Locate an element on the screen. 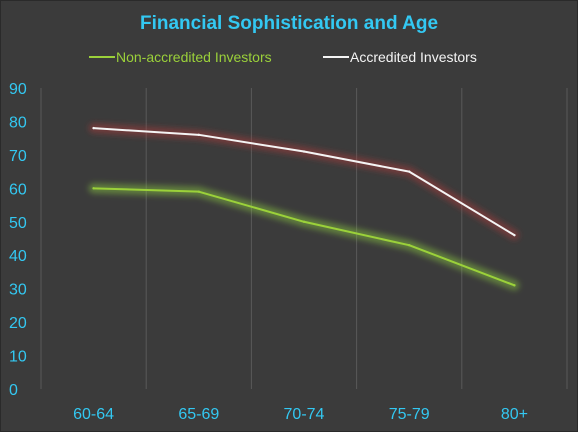  y-tick-label: 30 is located at coordinates (18, 290).